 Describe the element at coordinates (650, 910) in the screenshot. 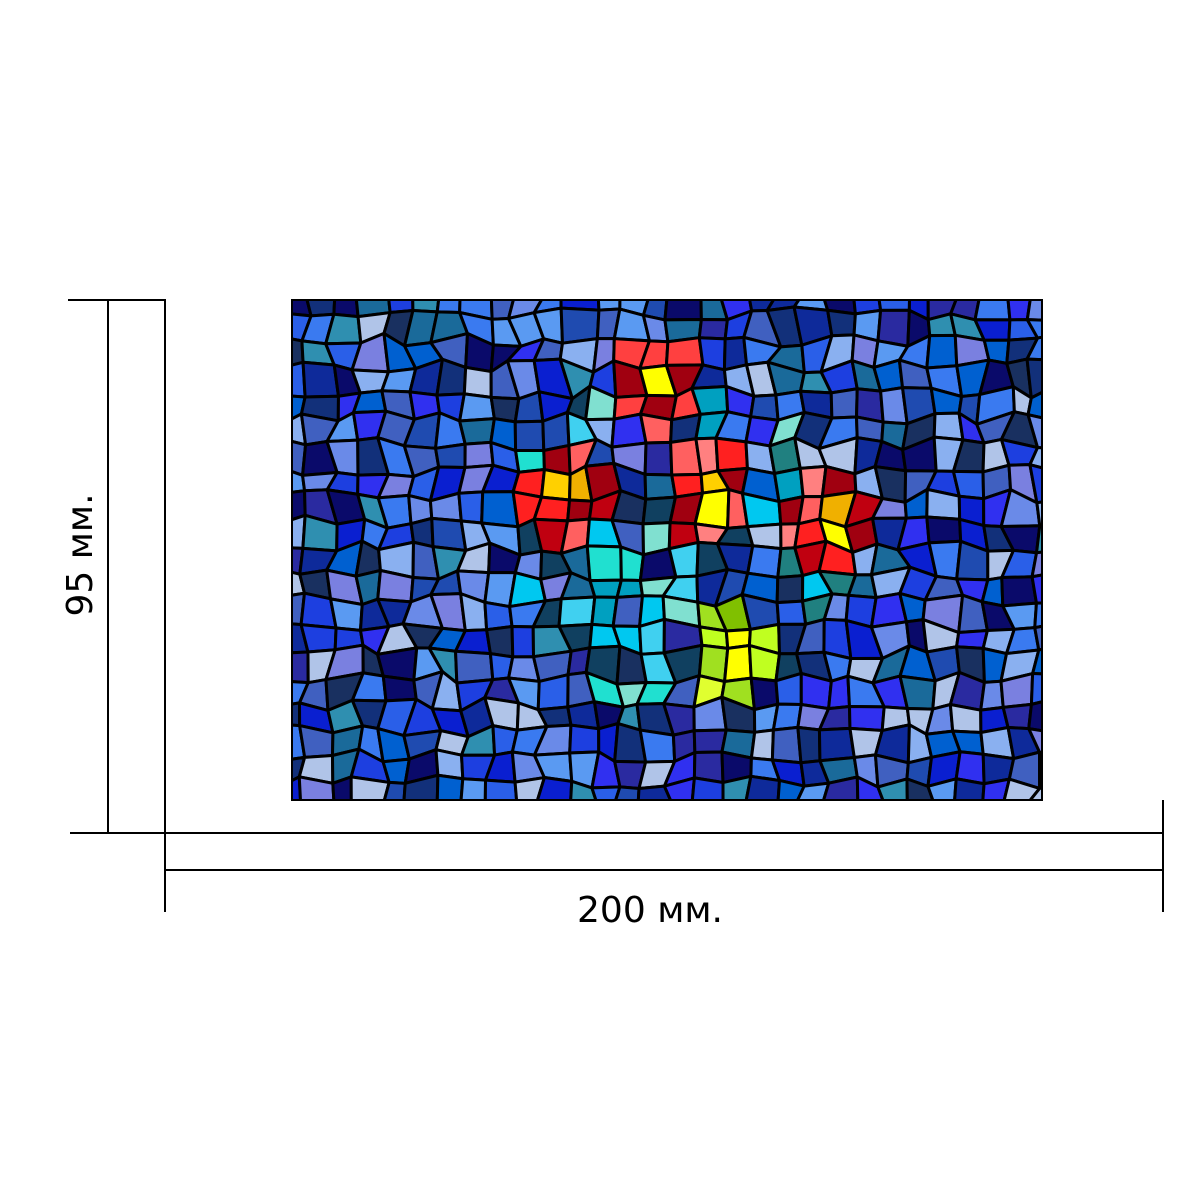

I see `width-label: 200 мм.` at that location.